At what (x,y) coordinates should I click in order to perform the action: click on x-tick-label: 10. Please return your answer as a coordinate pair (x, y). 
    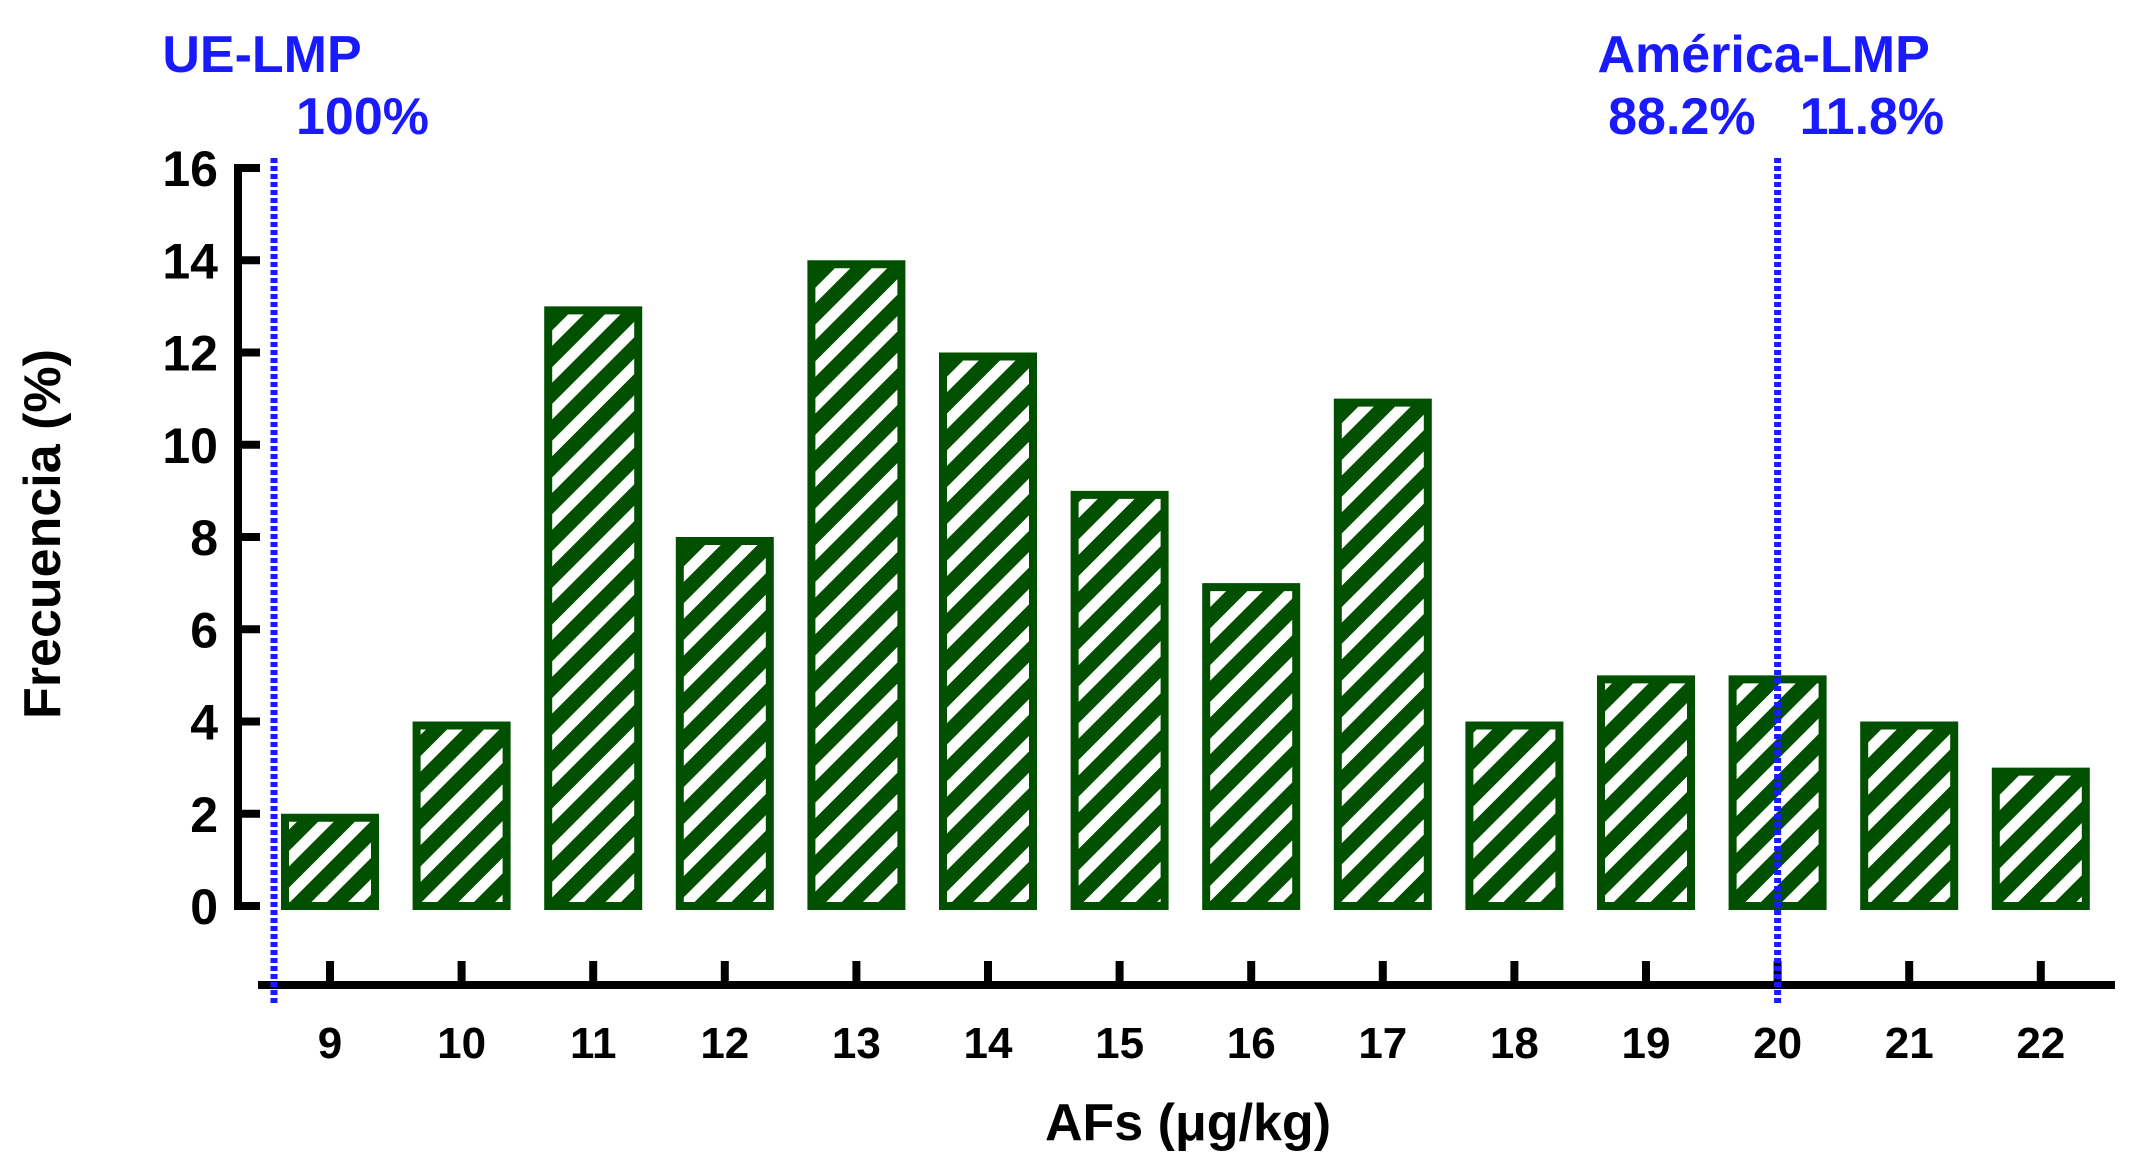
    Looking at the image, I should click on (461, 1043).